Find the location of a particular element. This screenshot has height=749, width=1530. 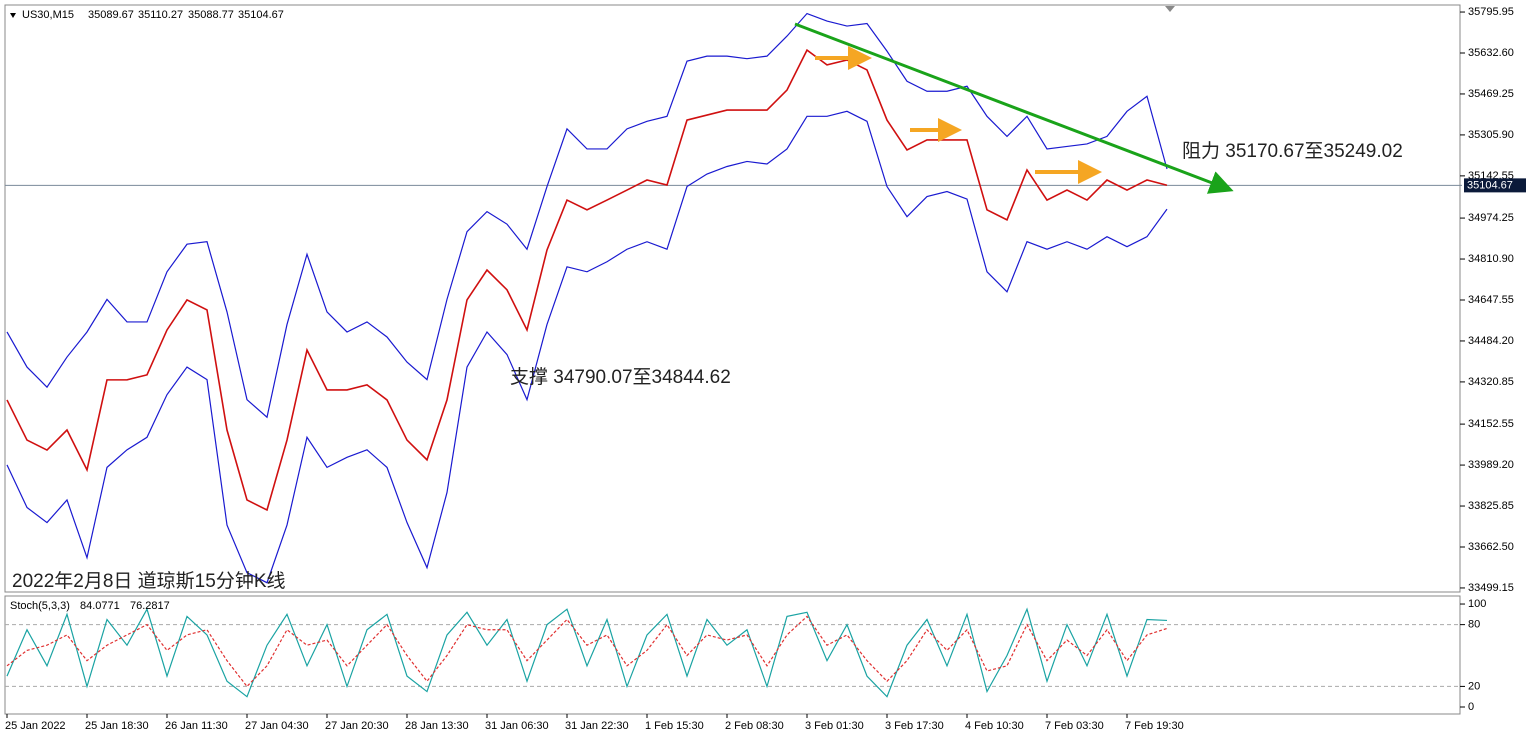

y-tick-label: 34647.55 is located at coordinates (1491, 300).